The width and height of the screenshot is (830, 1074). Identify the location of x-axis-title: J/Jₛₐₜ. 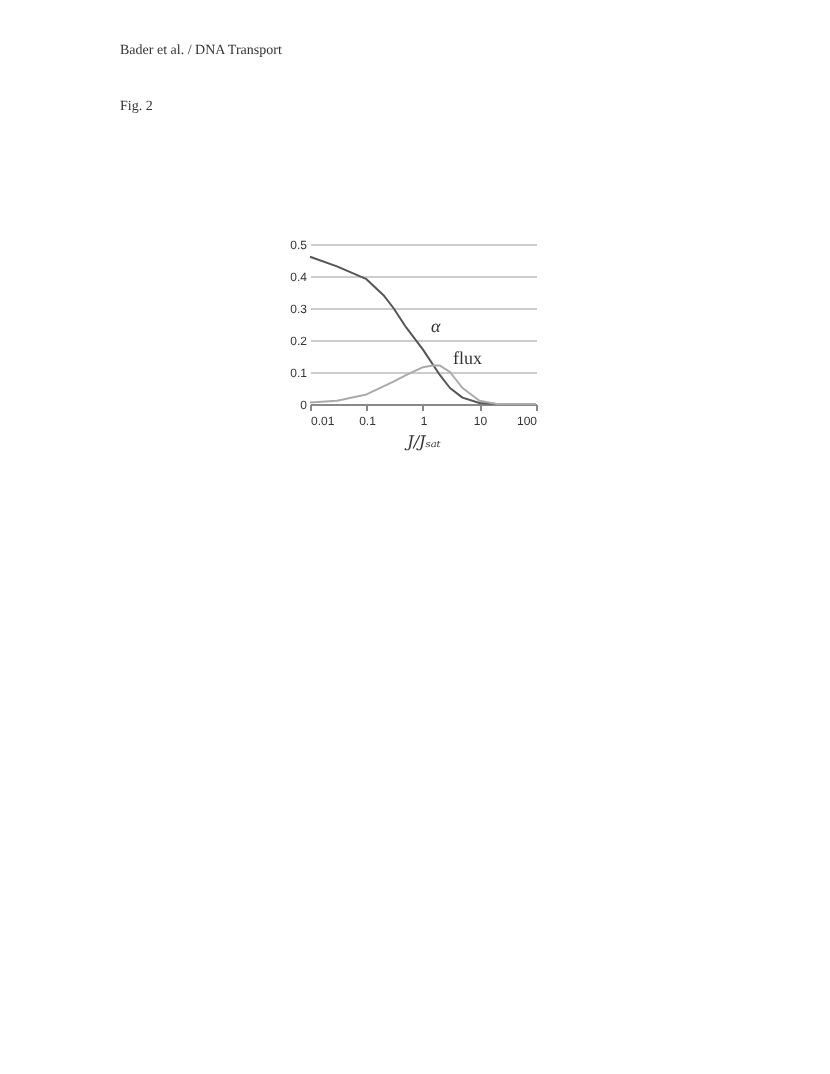
(422, 442).